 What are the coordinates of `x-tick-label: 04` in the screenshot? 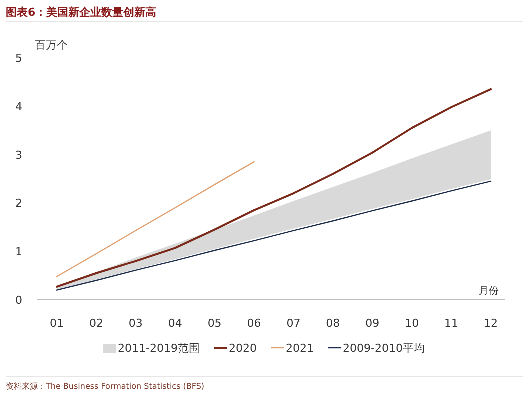 It's located at (175, 323).